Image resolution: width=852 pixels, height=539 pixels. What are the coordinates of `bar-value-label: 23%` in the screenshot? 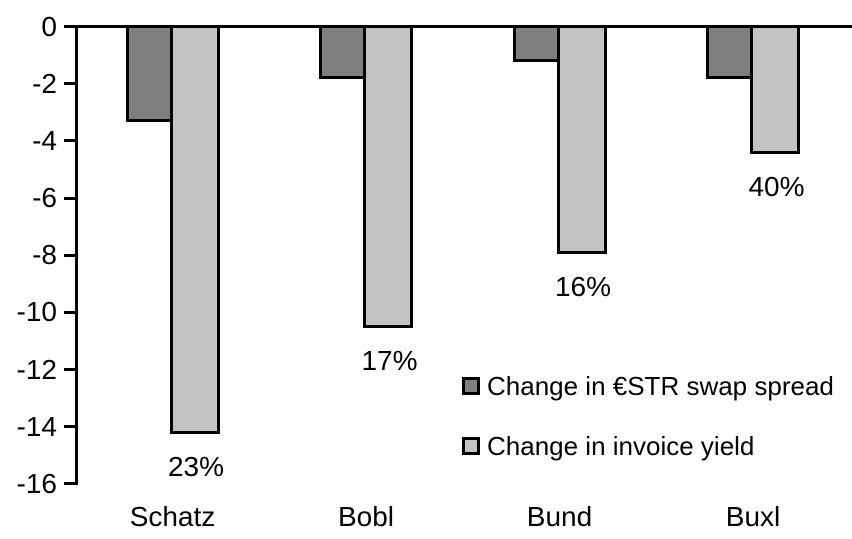 It's located at (196, 466).